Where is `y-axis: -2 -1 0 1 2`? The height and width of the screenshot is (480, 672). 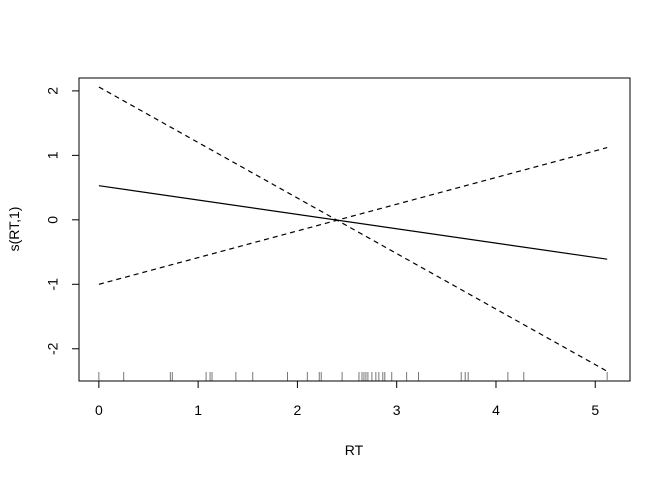 y-axis: -2 -1 0 1 2 is located at coordinates (62, 221).